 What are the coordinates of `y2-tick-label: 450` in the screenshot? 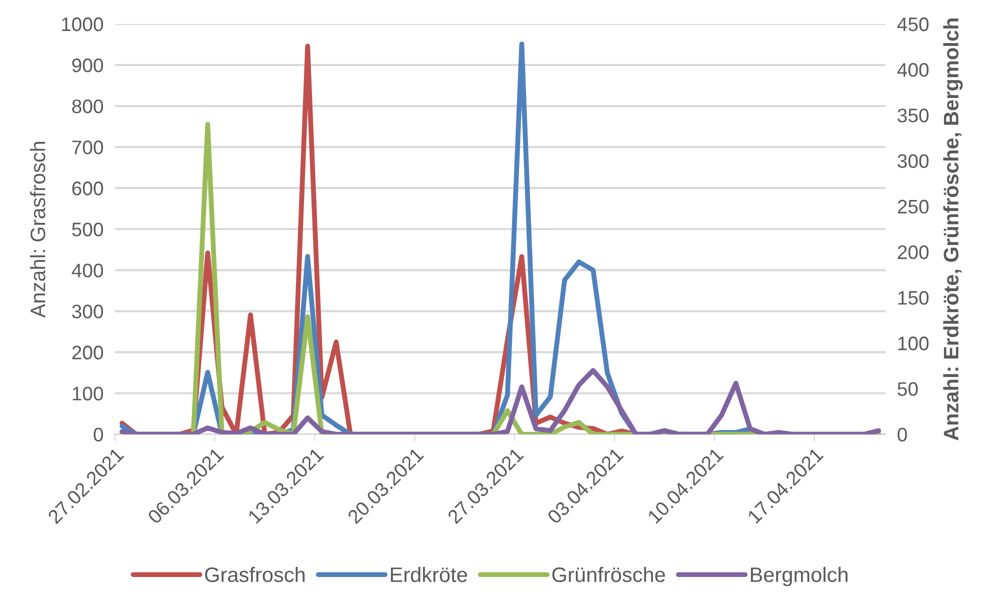 It's located at (913, 24).